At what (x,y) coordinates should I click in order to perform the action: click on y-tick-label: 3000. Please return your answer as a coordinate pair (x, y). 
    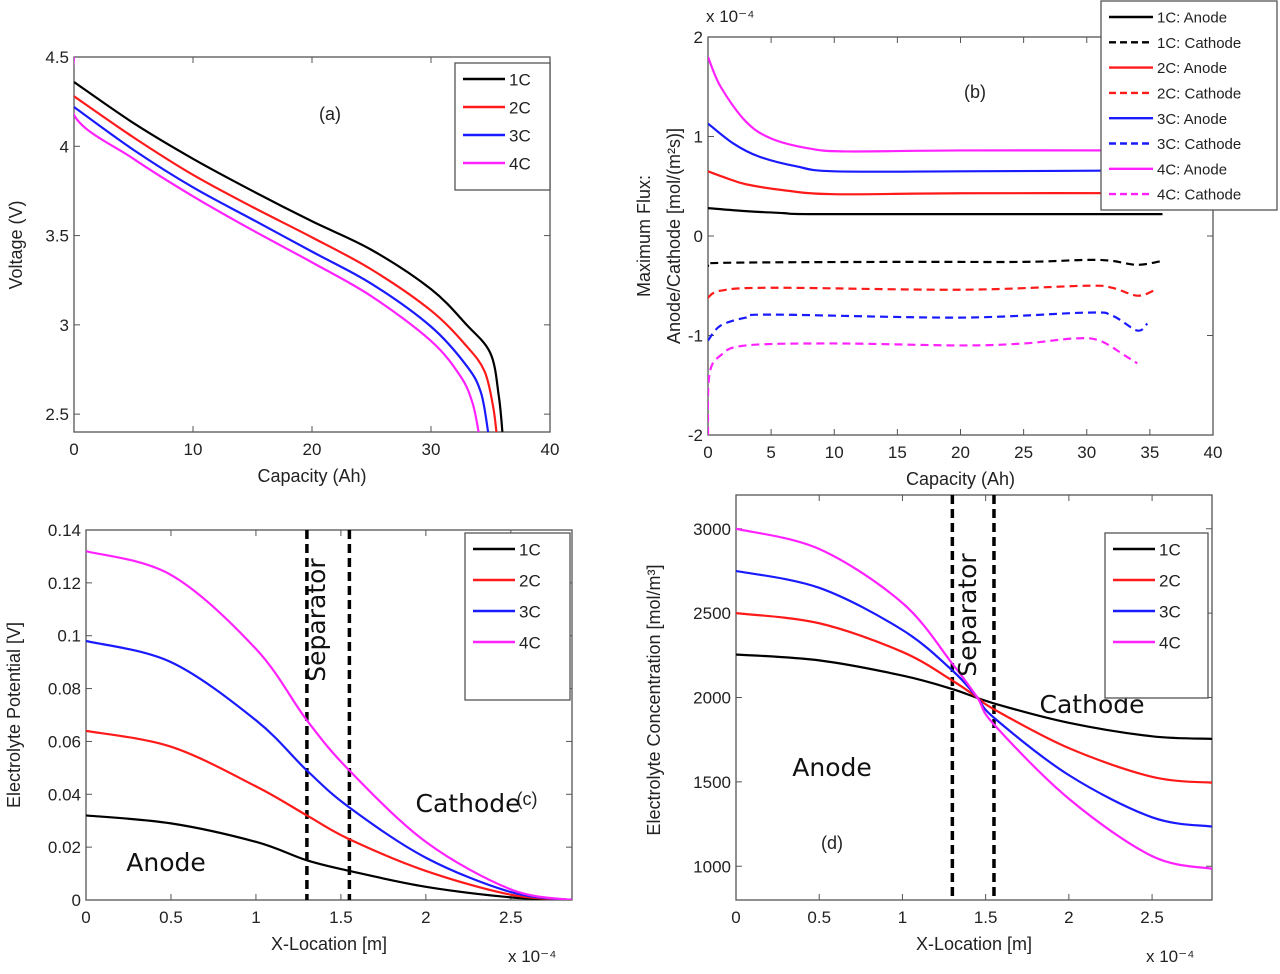
    Looking at the image, I should click on (712, 529).